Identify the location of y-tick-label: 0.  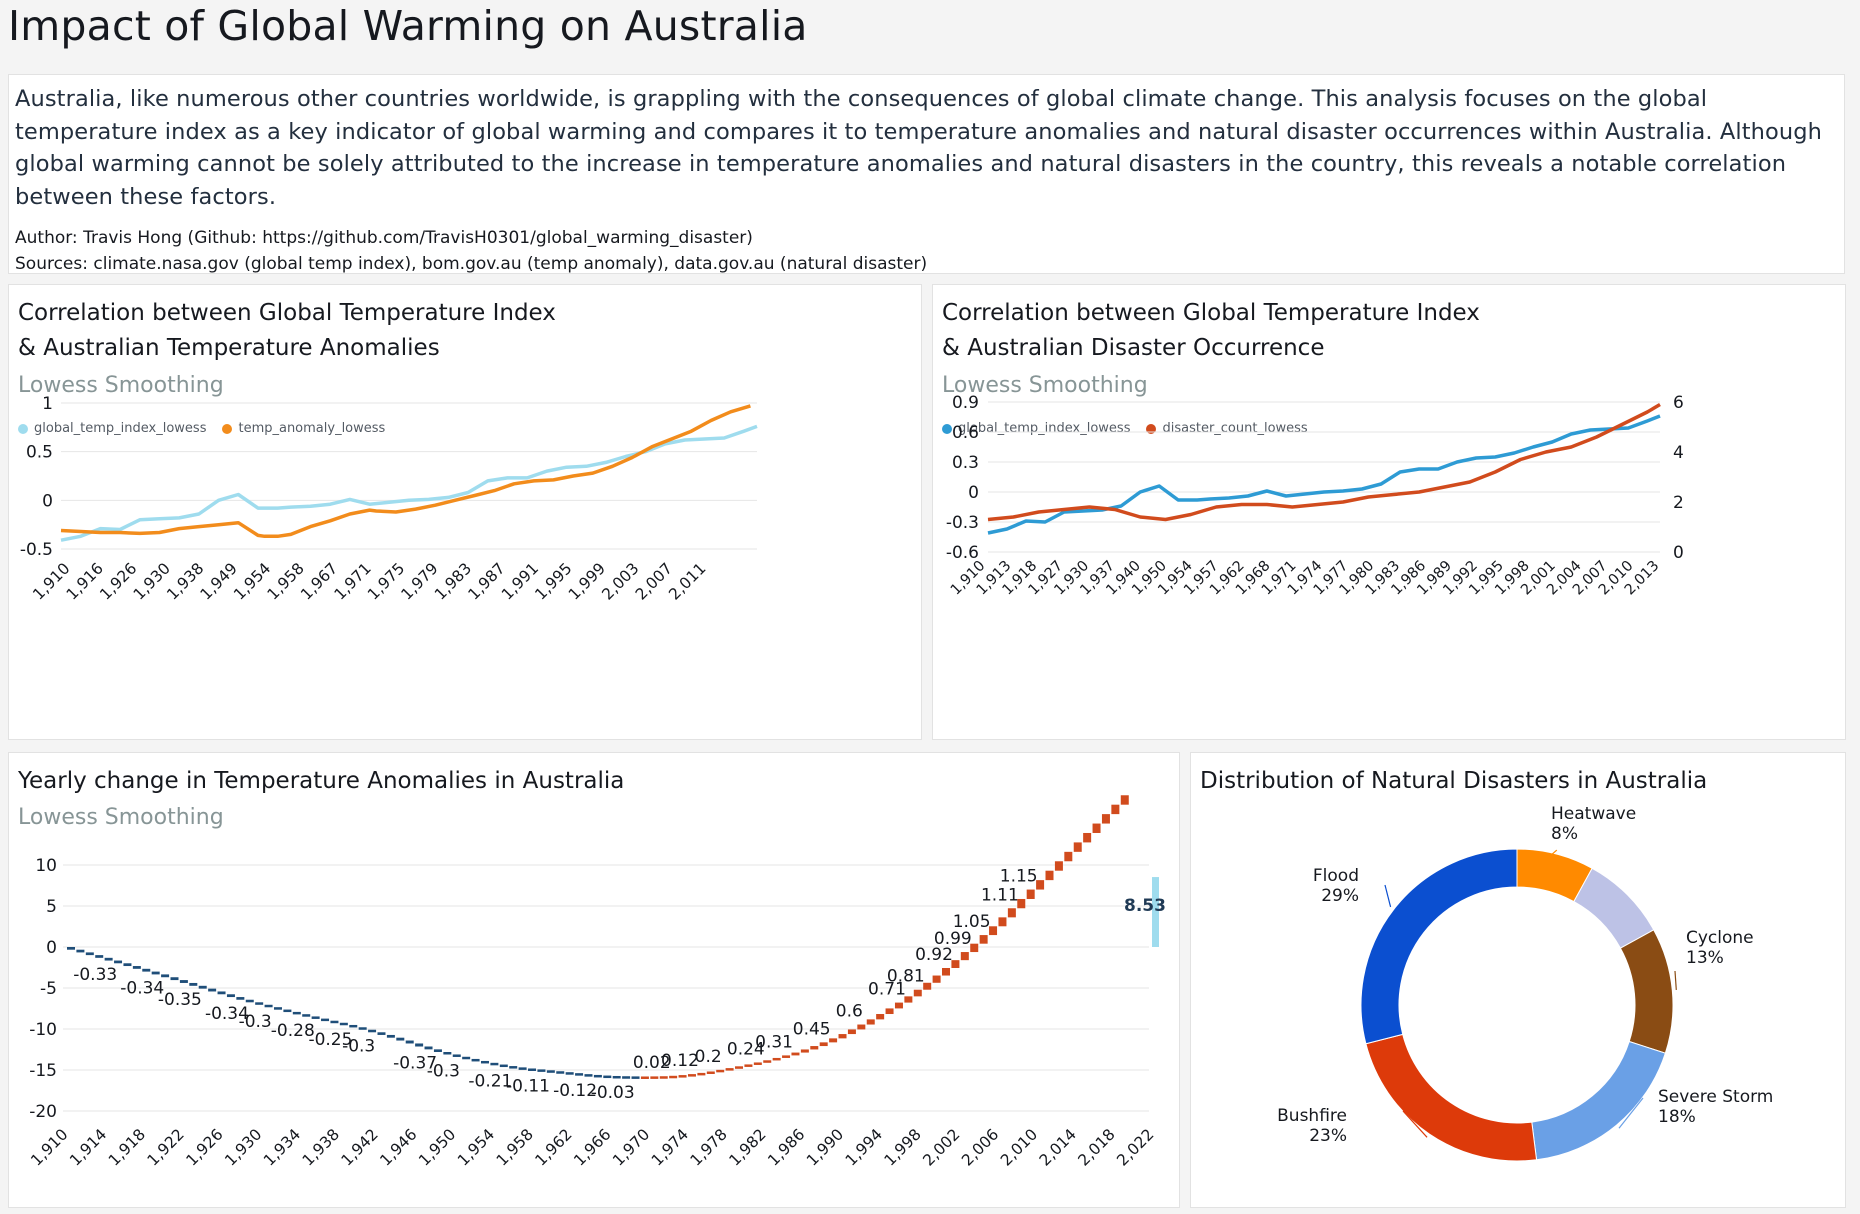
(47, 501).